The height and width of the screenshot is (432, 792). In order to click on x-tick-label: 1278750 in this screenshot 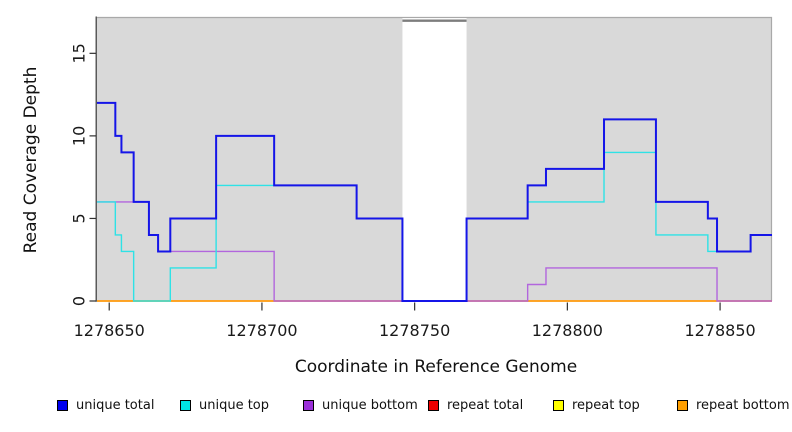, I will do `click(414, 330)`.